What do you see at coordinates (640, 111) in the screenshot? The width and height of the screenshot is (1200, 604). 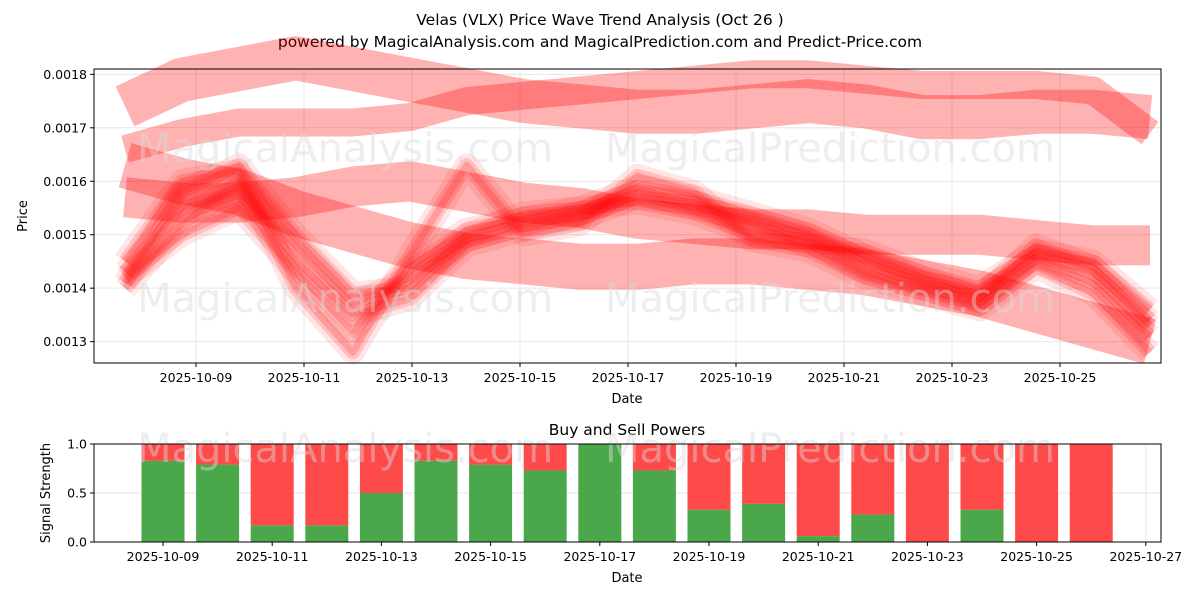 I see `price-band-upper-trend` at bounding box center [640, 111].